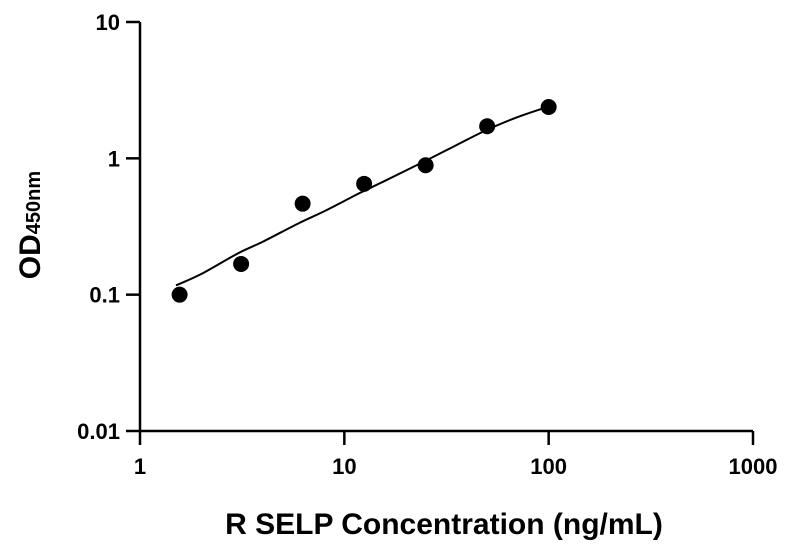 The width and height of the screenshot is (790, 545). What do you see at coordinates (444, 524) in the screenshot?
I see `x-axis-title: R SELP Concentration (ng/mL)` at bounding box center [444, 524].